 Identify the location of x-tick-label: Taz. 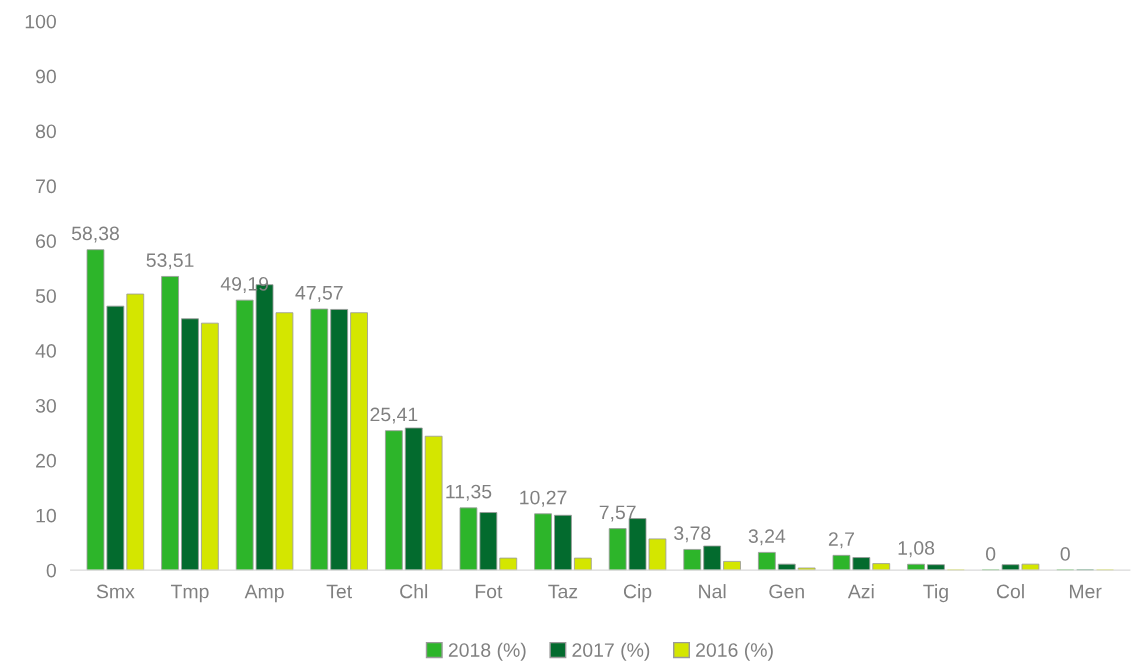
(563, 591).